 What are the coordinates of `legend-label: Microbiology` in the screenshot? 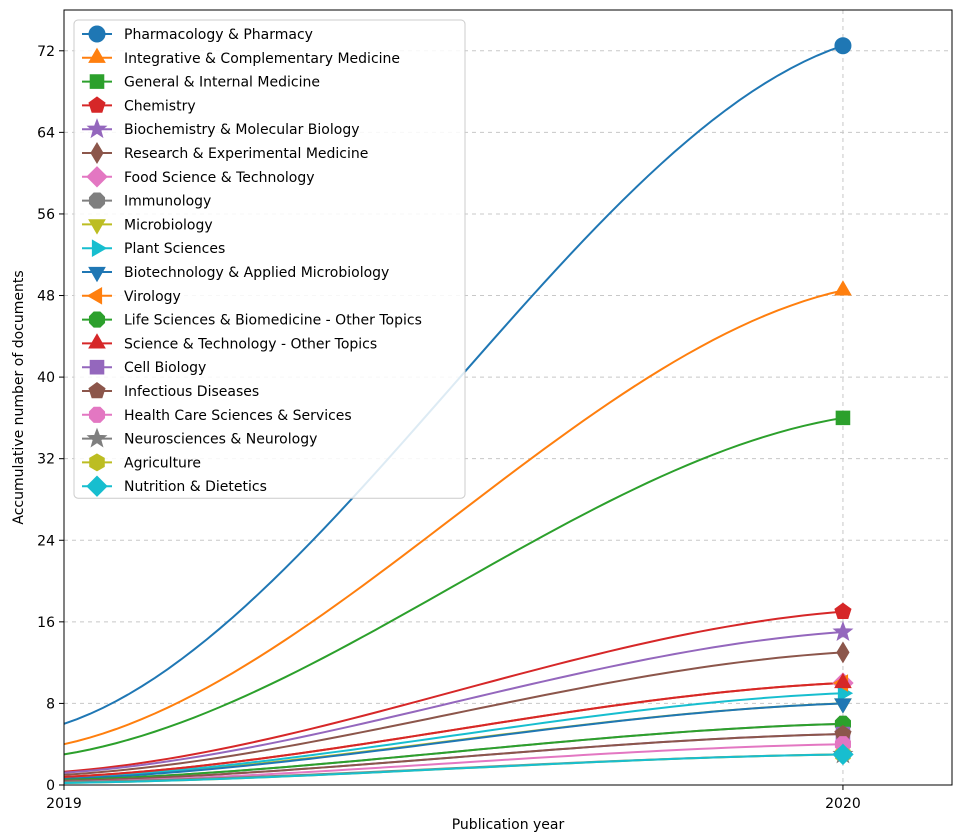 It's located at (168, 225).